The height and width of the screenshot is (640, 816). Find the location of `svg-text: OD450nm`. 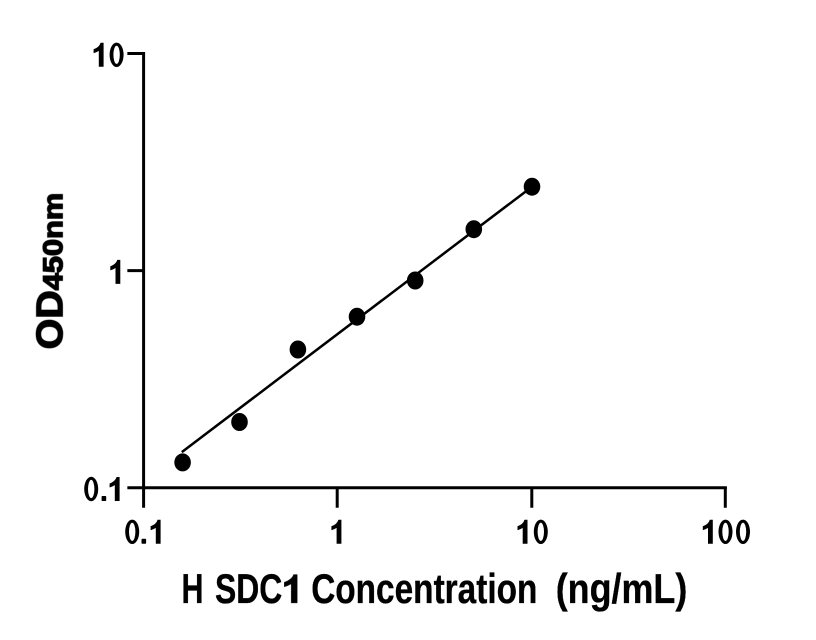

svg-text: OD450nm is located at coordinates (49, 271).